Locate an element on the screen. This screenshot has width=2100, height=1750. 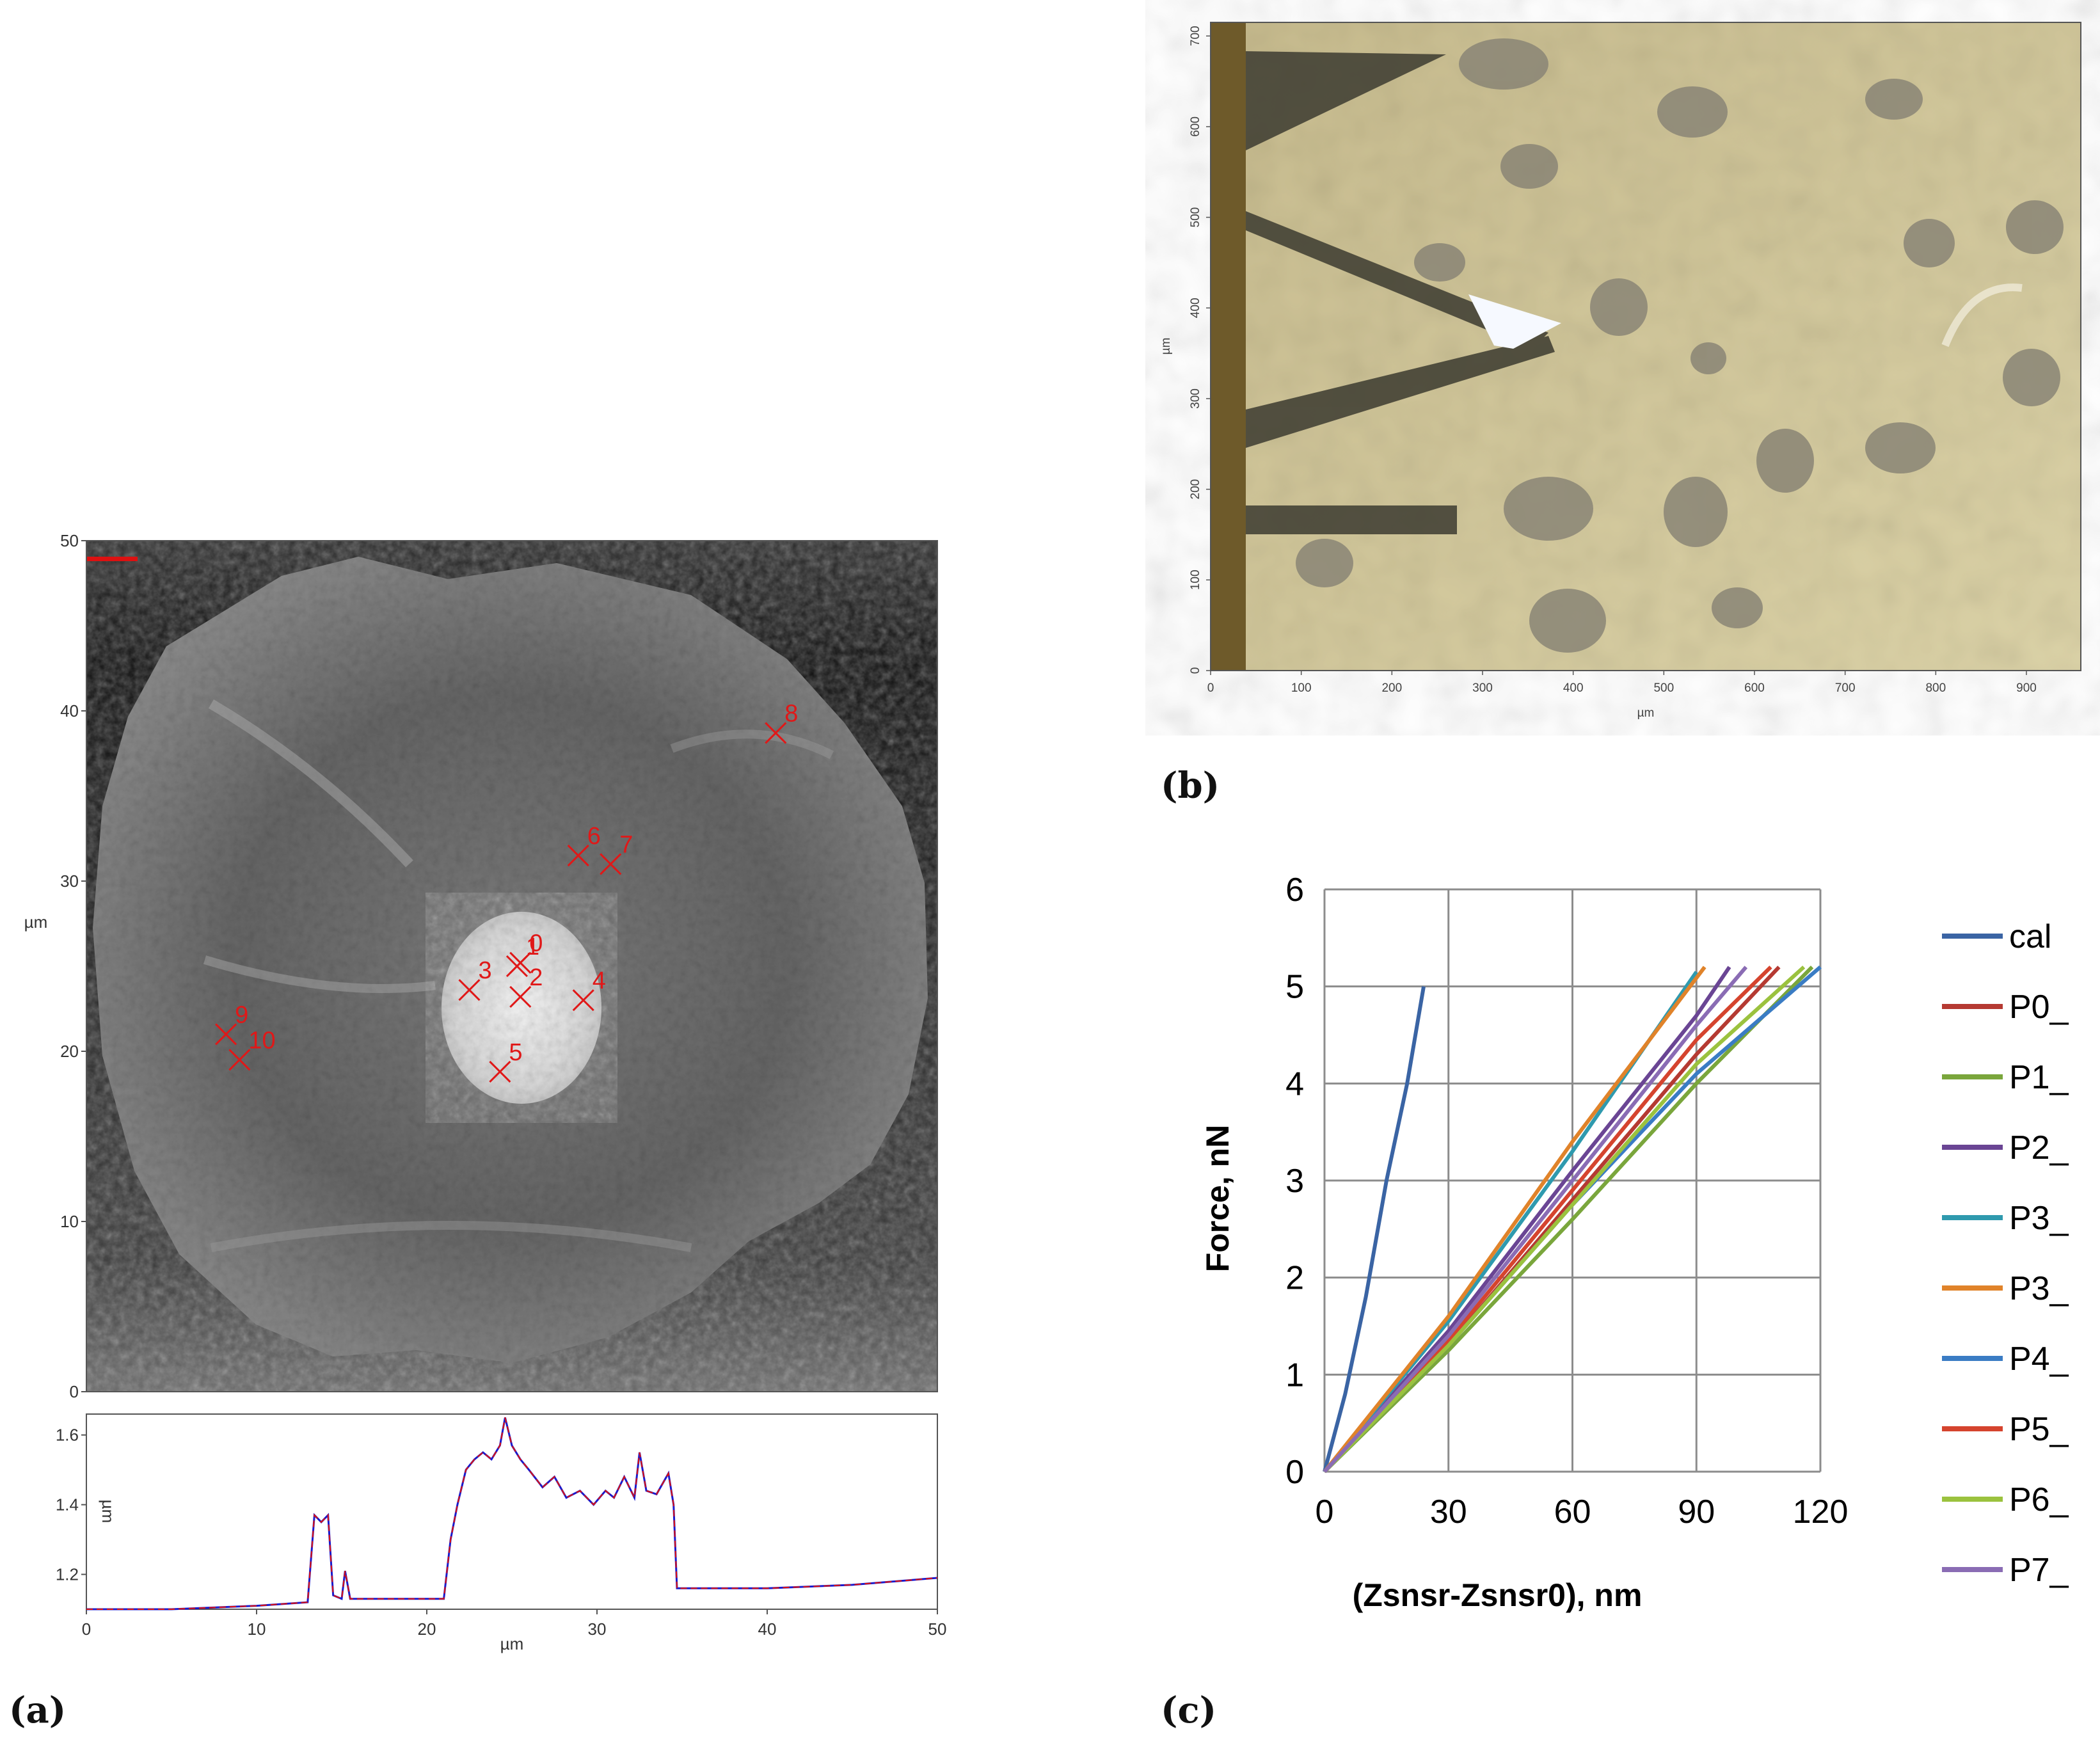
afm-y-tick-label: 40 is located at coordinates (69, 711).